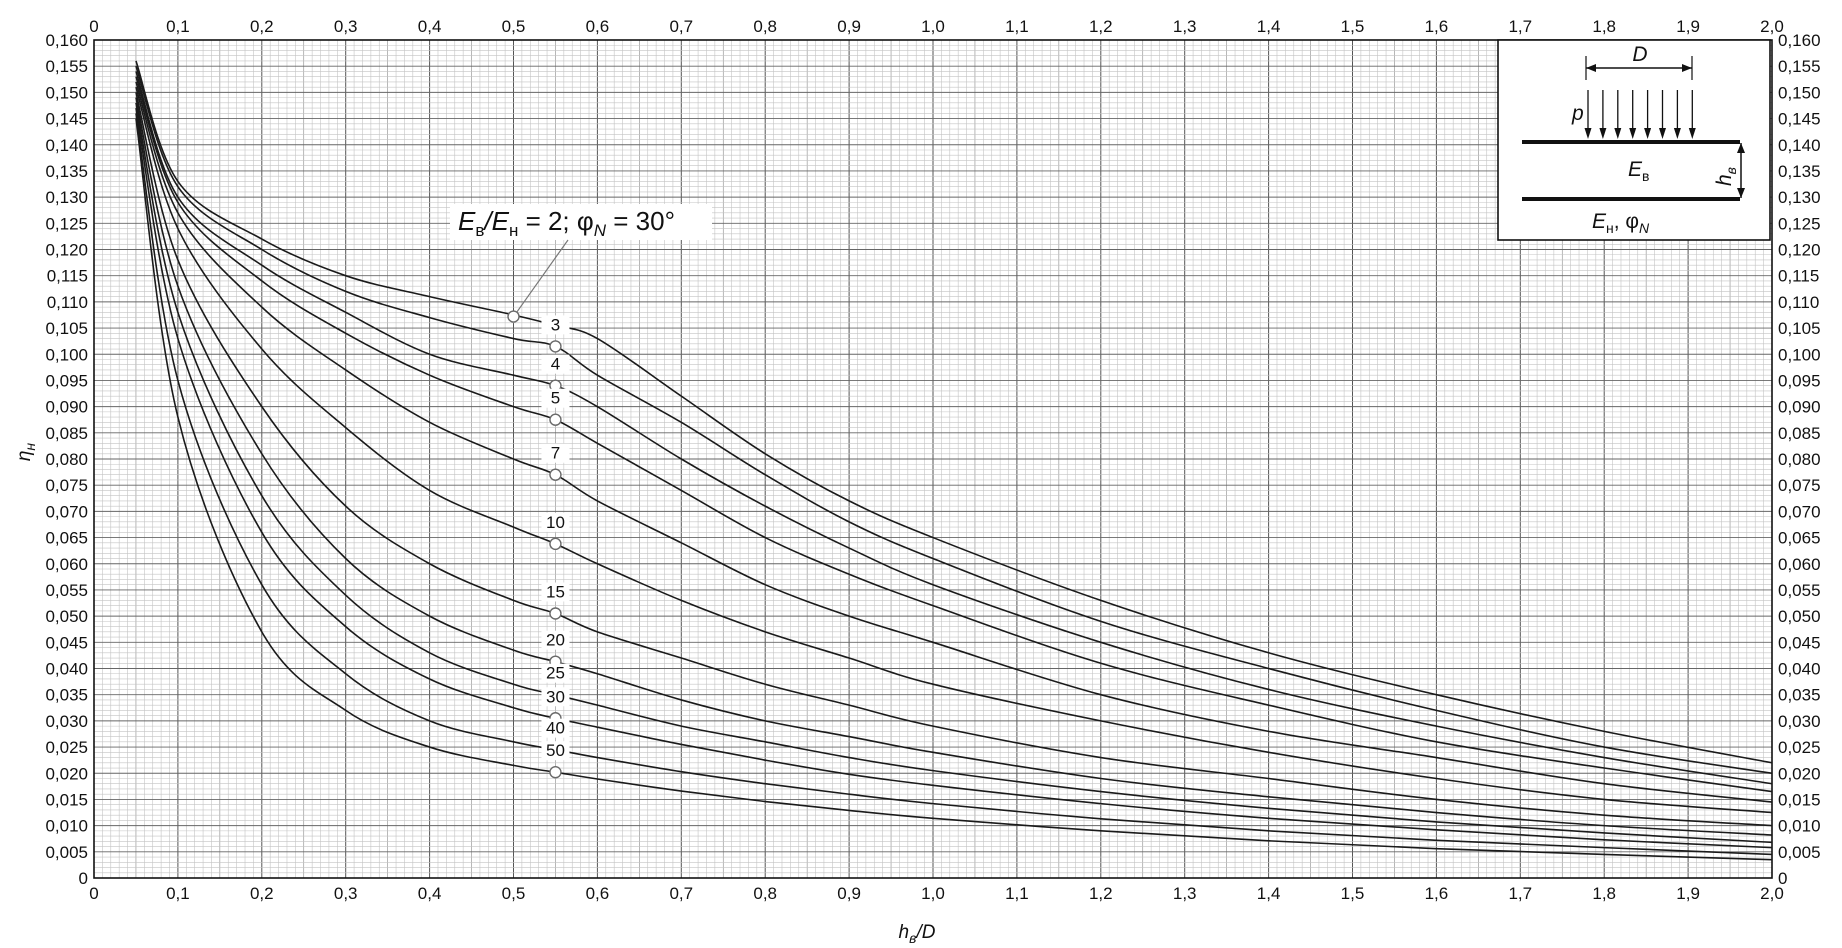 The width and height of the screenshot is (1842, 948). What do you see at coordinates (1799, 40) in the screenshot?
I see `y-tick-label-right: 0,160` at bounding box center [1799, 40].